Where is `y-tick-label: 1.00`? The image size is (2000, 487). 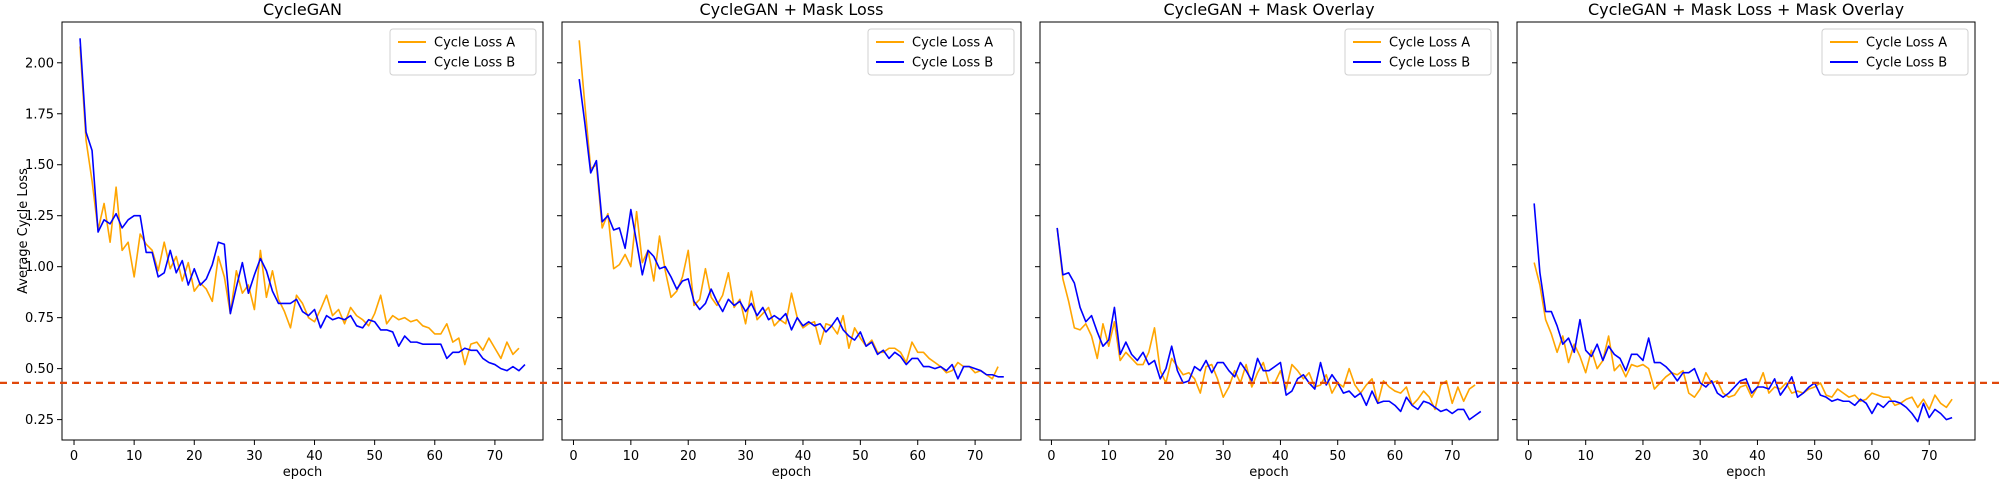 y-tick-label: 1.00 is located at coordinates (39, 267).